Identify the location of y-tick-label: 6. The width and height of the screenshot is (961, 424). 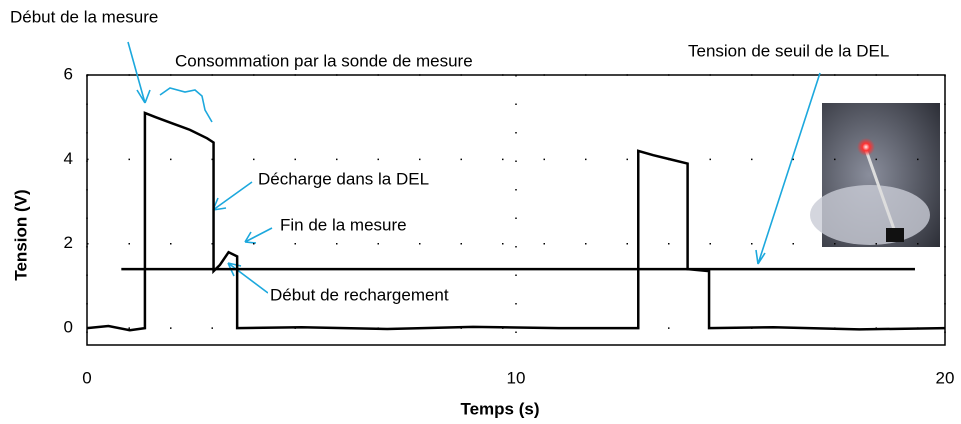
(68, 73).